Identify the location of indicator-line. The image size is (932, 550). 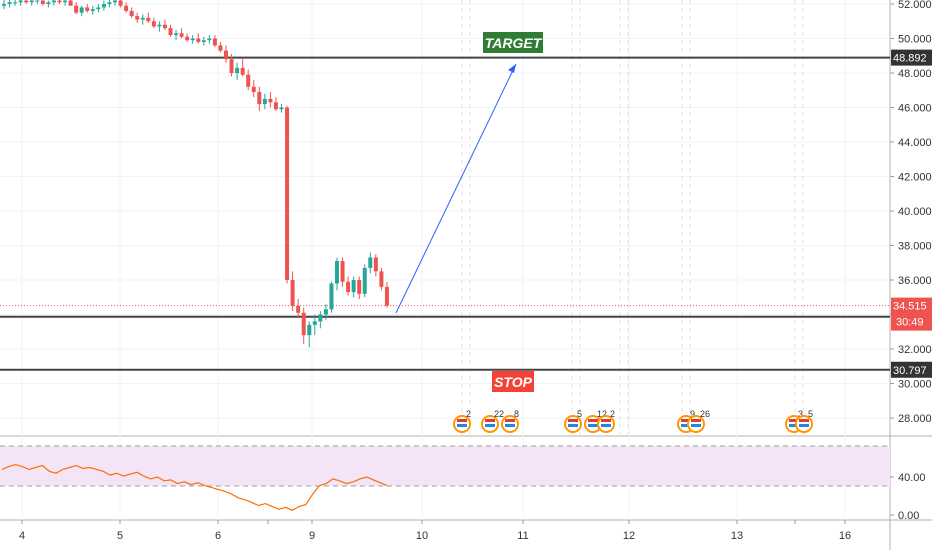
(194, 487).